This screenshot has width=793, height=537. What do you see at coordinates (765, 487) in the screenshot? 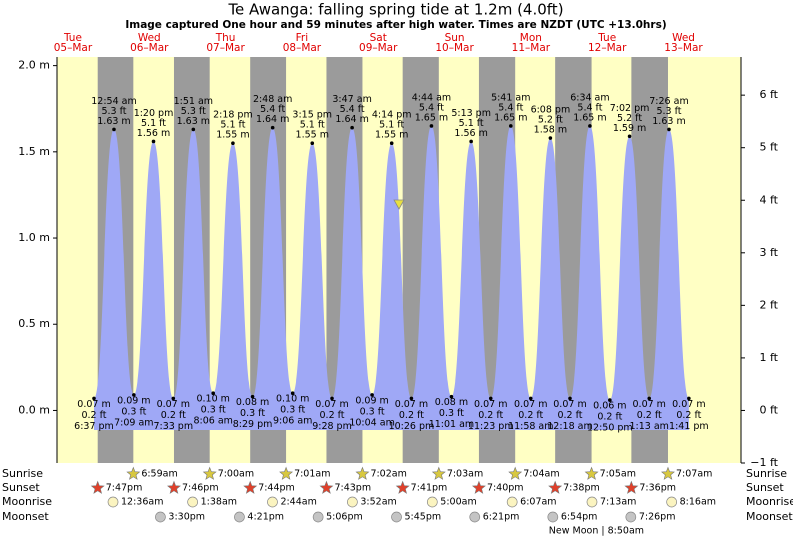
I see `row-label: Sunset` at bounding box center [765, 487].